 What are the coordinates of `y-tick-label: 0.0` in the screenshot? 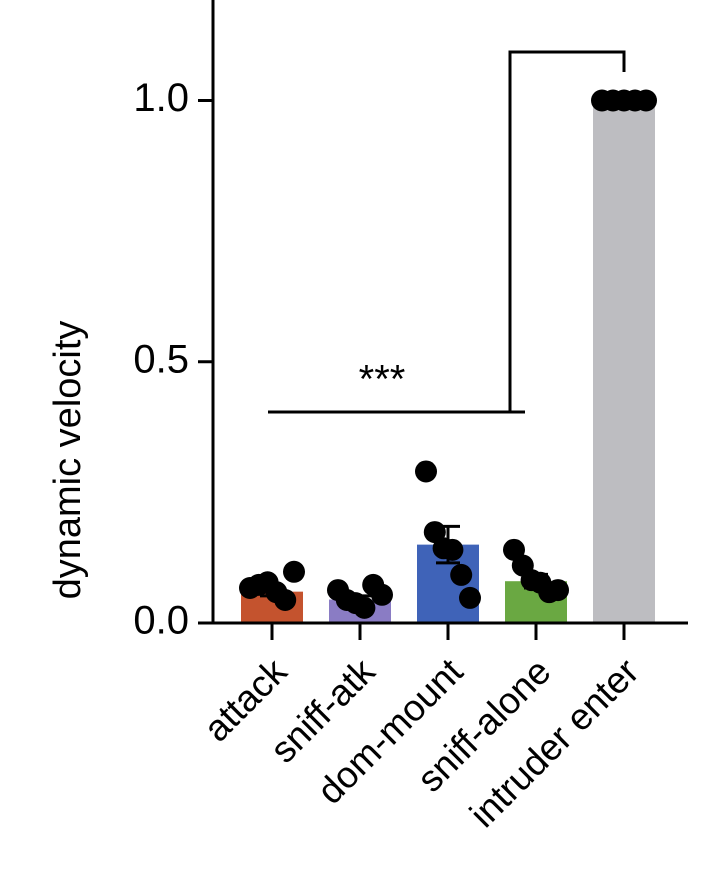 It's located at (161, 621).